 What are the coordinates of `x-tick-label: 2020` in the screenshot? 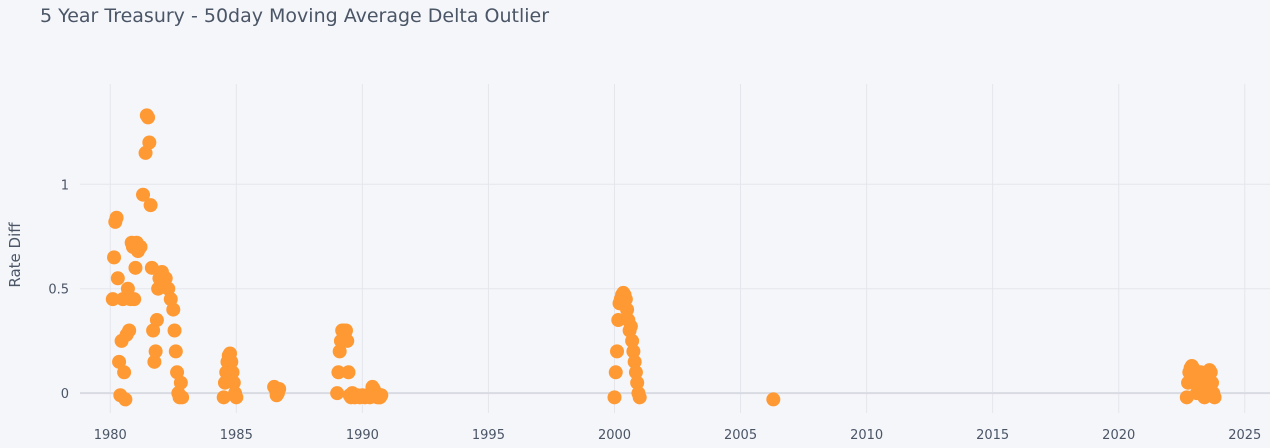 It's located at (1118, 435).